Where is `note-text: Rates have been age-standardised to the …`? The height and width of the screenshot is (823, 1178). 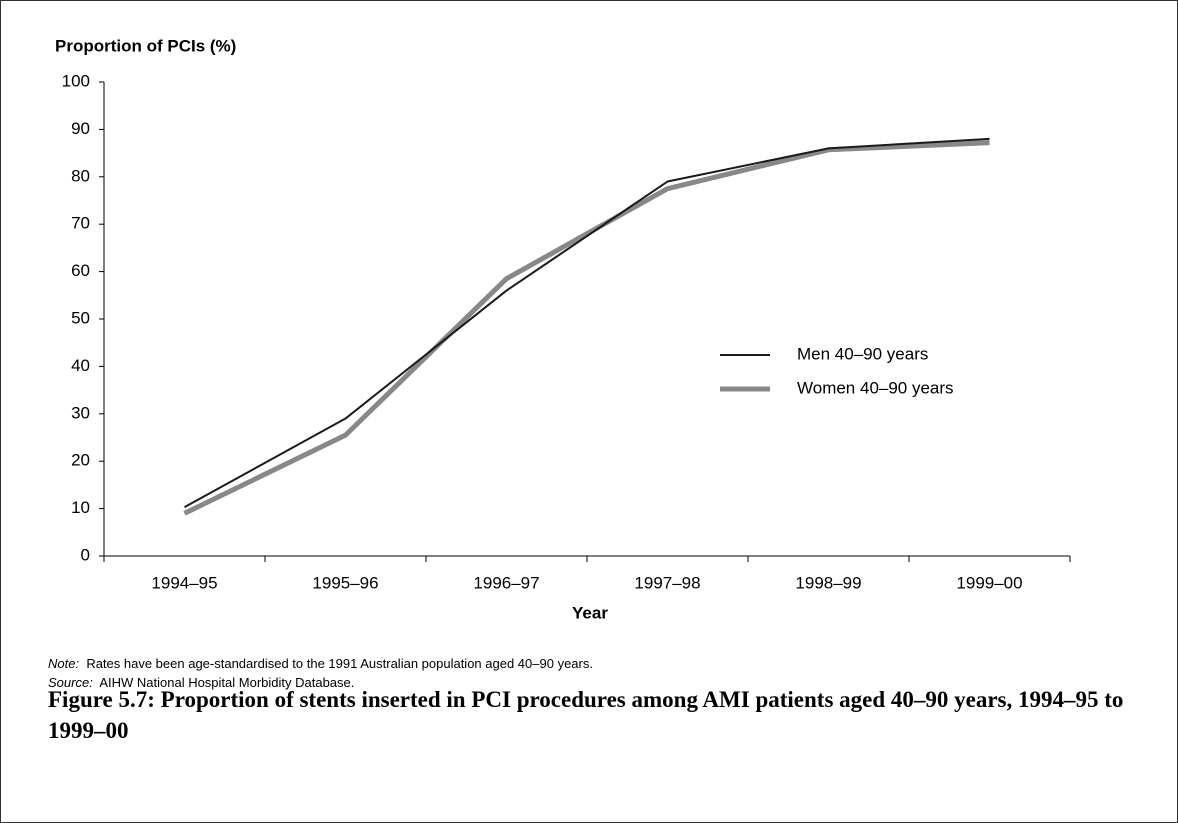
note-text: Rates have been age-standardised to the … is located at coordinates (339, 663).